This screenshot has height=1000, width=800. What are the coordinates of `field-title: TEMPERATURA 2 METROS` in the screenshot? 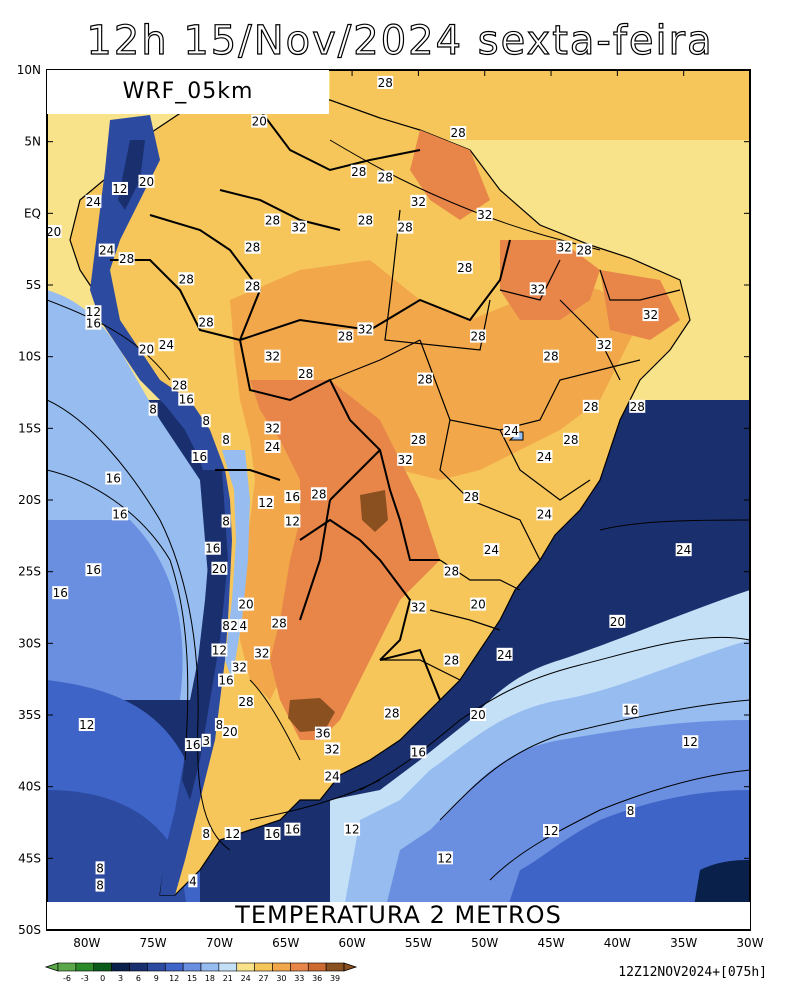 It's located at (398, 915).